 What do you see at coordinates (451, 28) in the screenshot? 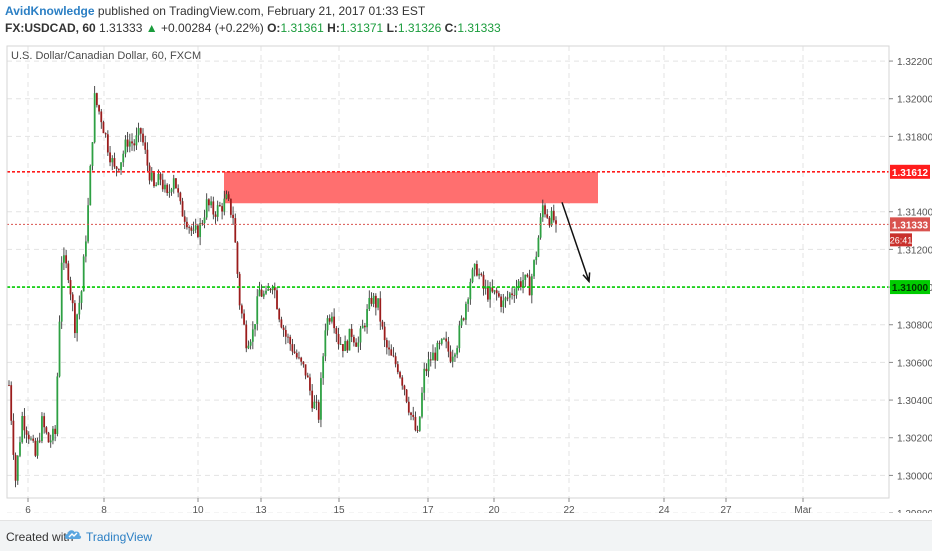
I see `close-label: C:` at bounding box center [451, 28].